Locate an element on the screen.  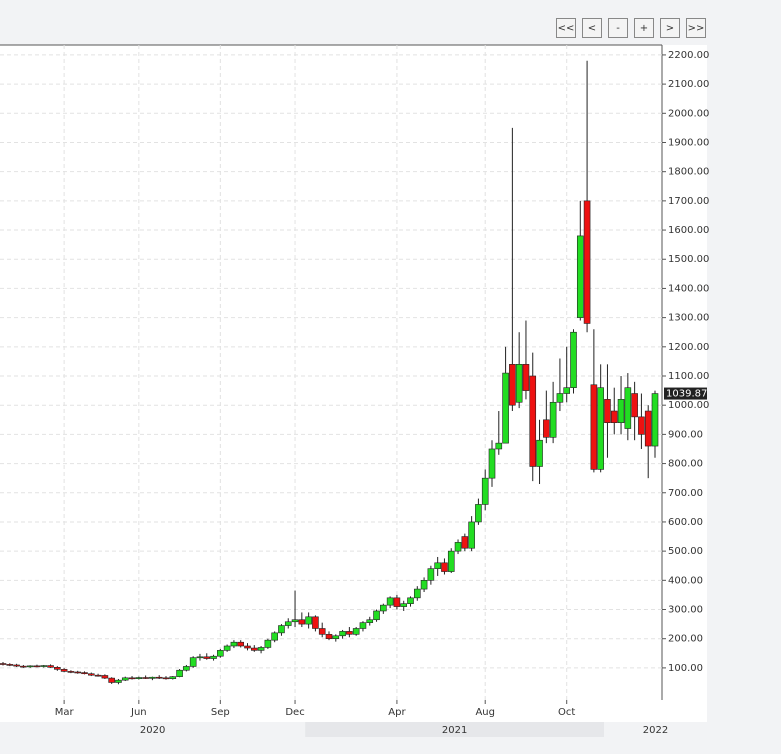
nav-button: > is located at coordinates (670, 28).